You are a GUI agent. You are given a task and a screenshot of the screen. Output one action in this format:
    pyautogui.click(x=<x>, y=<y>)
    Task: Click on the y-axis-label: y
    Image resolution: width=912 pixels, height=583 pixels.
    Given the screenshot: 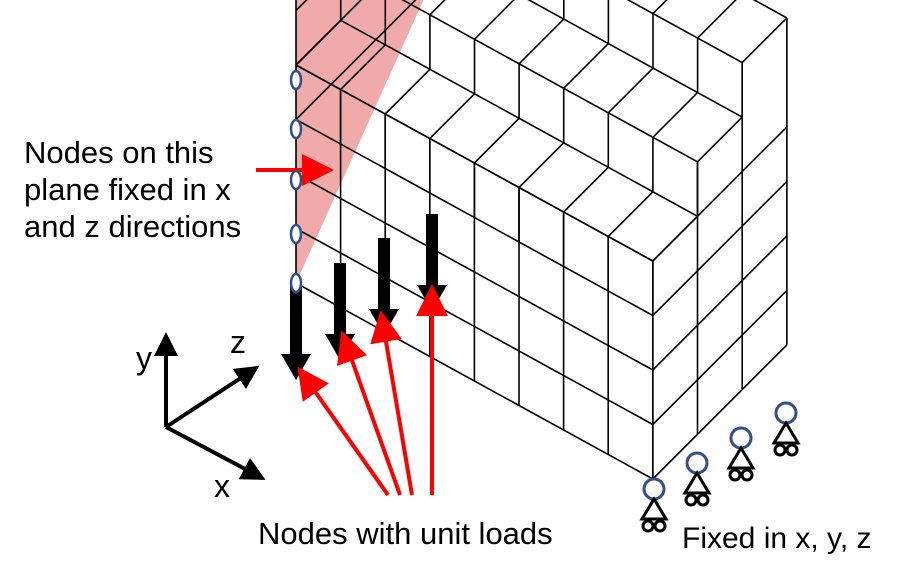 What is the action you would take?
    pyautogui.click(x=144, y=358)
    